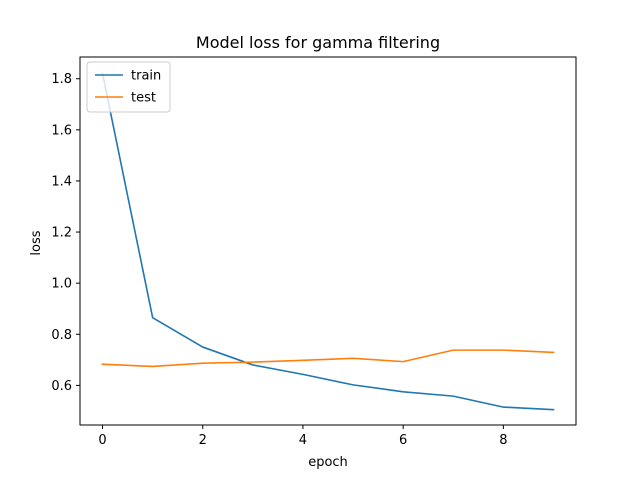  Describe the element at coordinates (61, 79) in the screenshot. I see `y-tick-label: 1.8` at that location.